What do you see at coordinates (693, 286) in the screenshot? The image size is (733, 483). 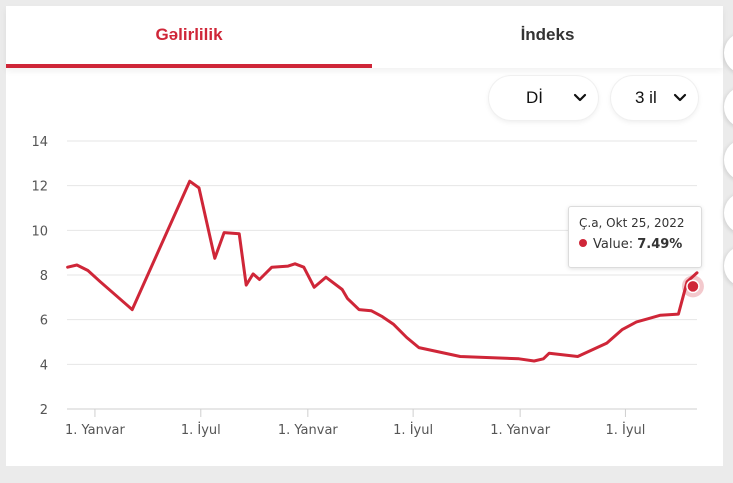 I see `highlight-marker` at bounding box center [693, 286].